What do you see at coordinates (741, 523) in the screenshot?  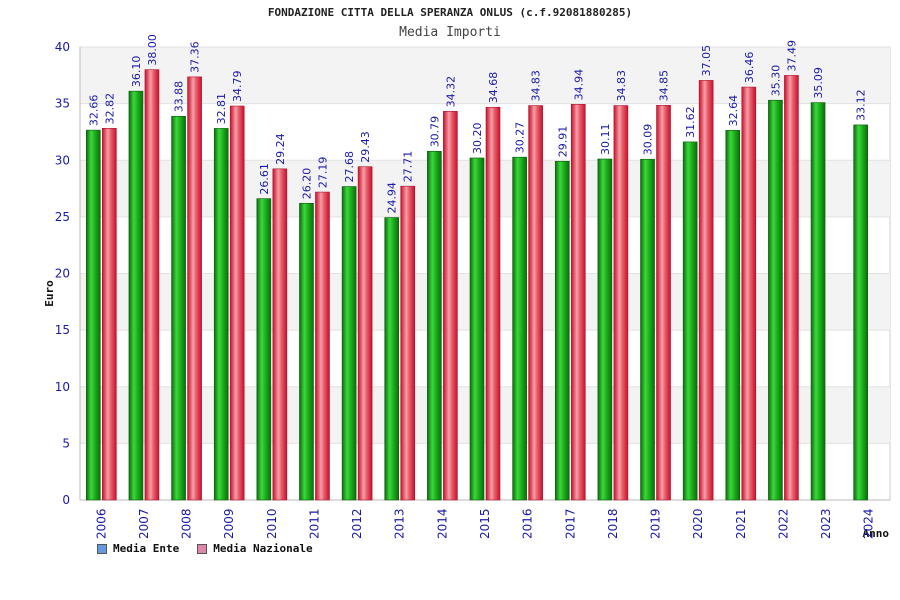 I see `x-tick-label: 2021` at bounding box center [741, 523].